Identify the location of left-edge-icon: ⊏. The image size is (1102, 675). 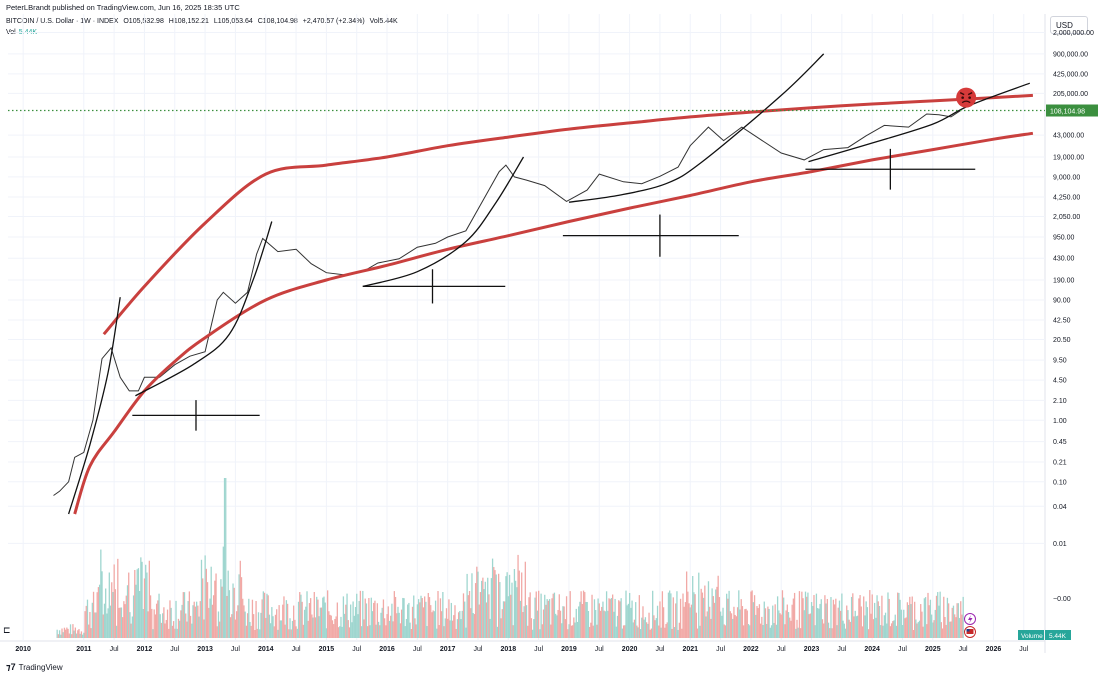
(7, 630).